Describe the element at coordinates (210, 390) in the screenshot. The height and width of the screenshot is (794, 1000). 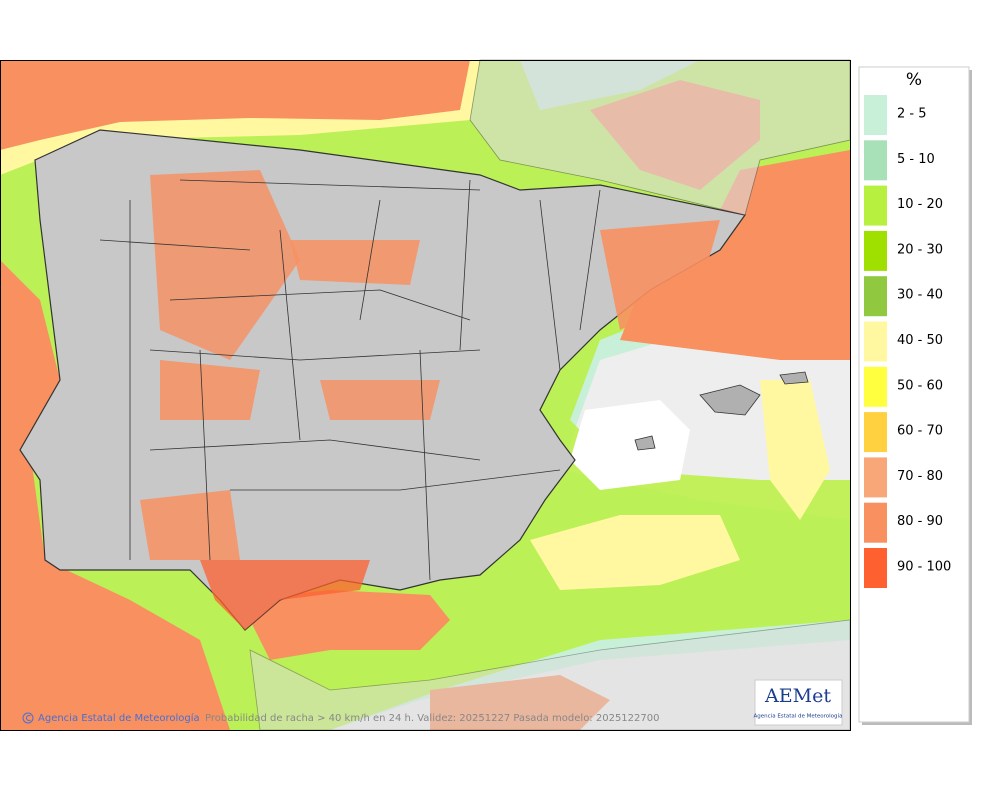
I see `zone-extremadura` at that location.